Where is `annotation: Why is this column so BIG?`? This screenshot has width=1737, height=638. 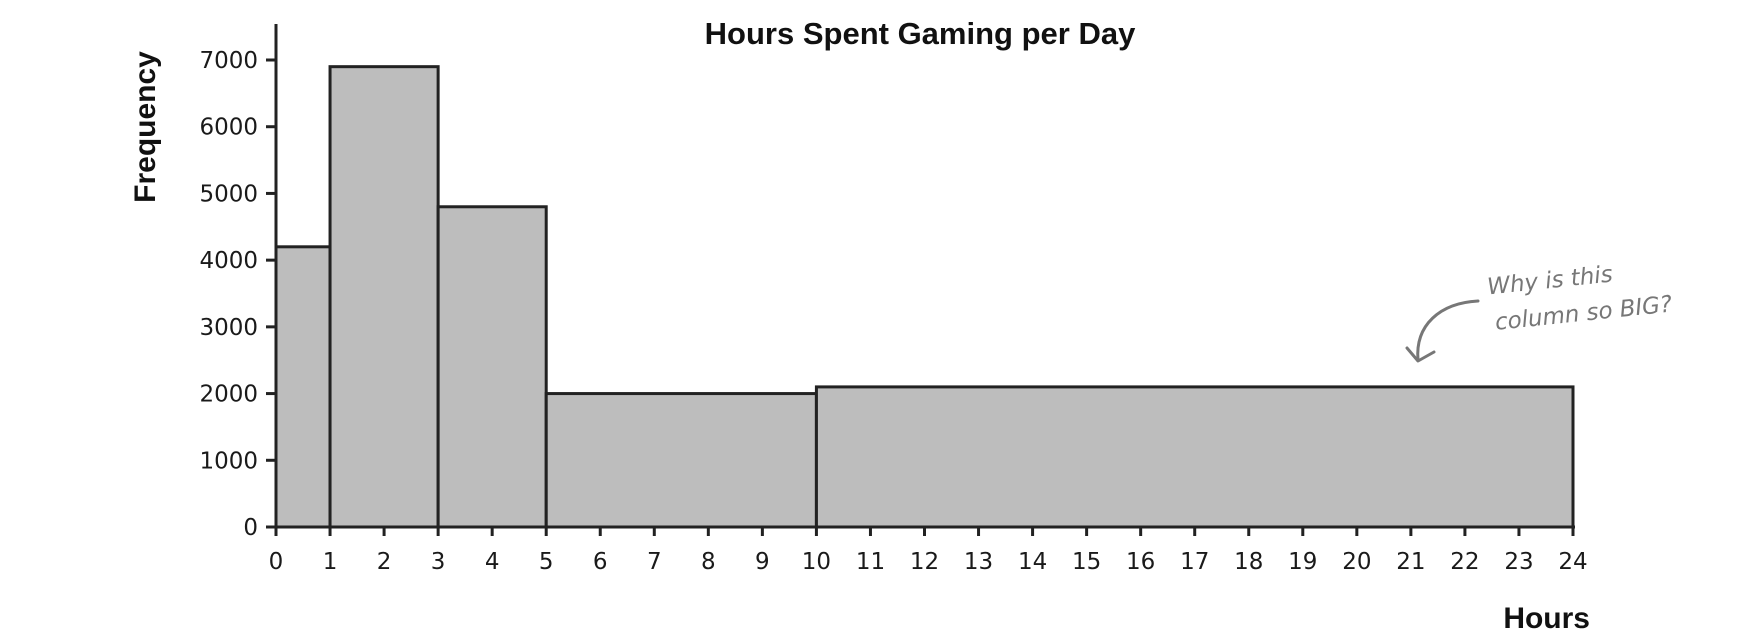
annotation: Why is this column so BIG? is located at coordinates (1580, 298).